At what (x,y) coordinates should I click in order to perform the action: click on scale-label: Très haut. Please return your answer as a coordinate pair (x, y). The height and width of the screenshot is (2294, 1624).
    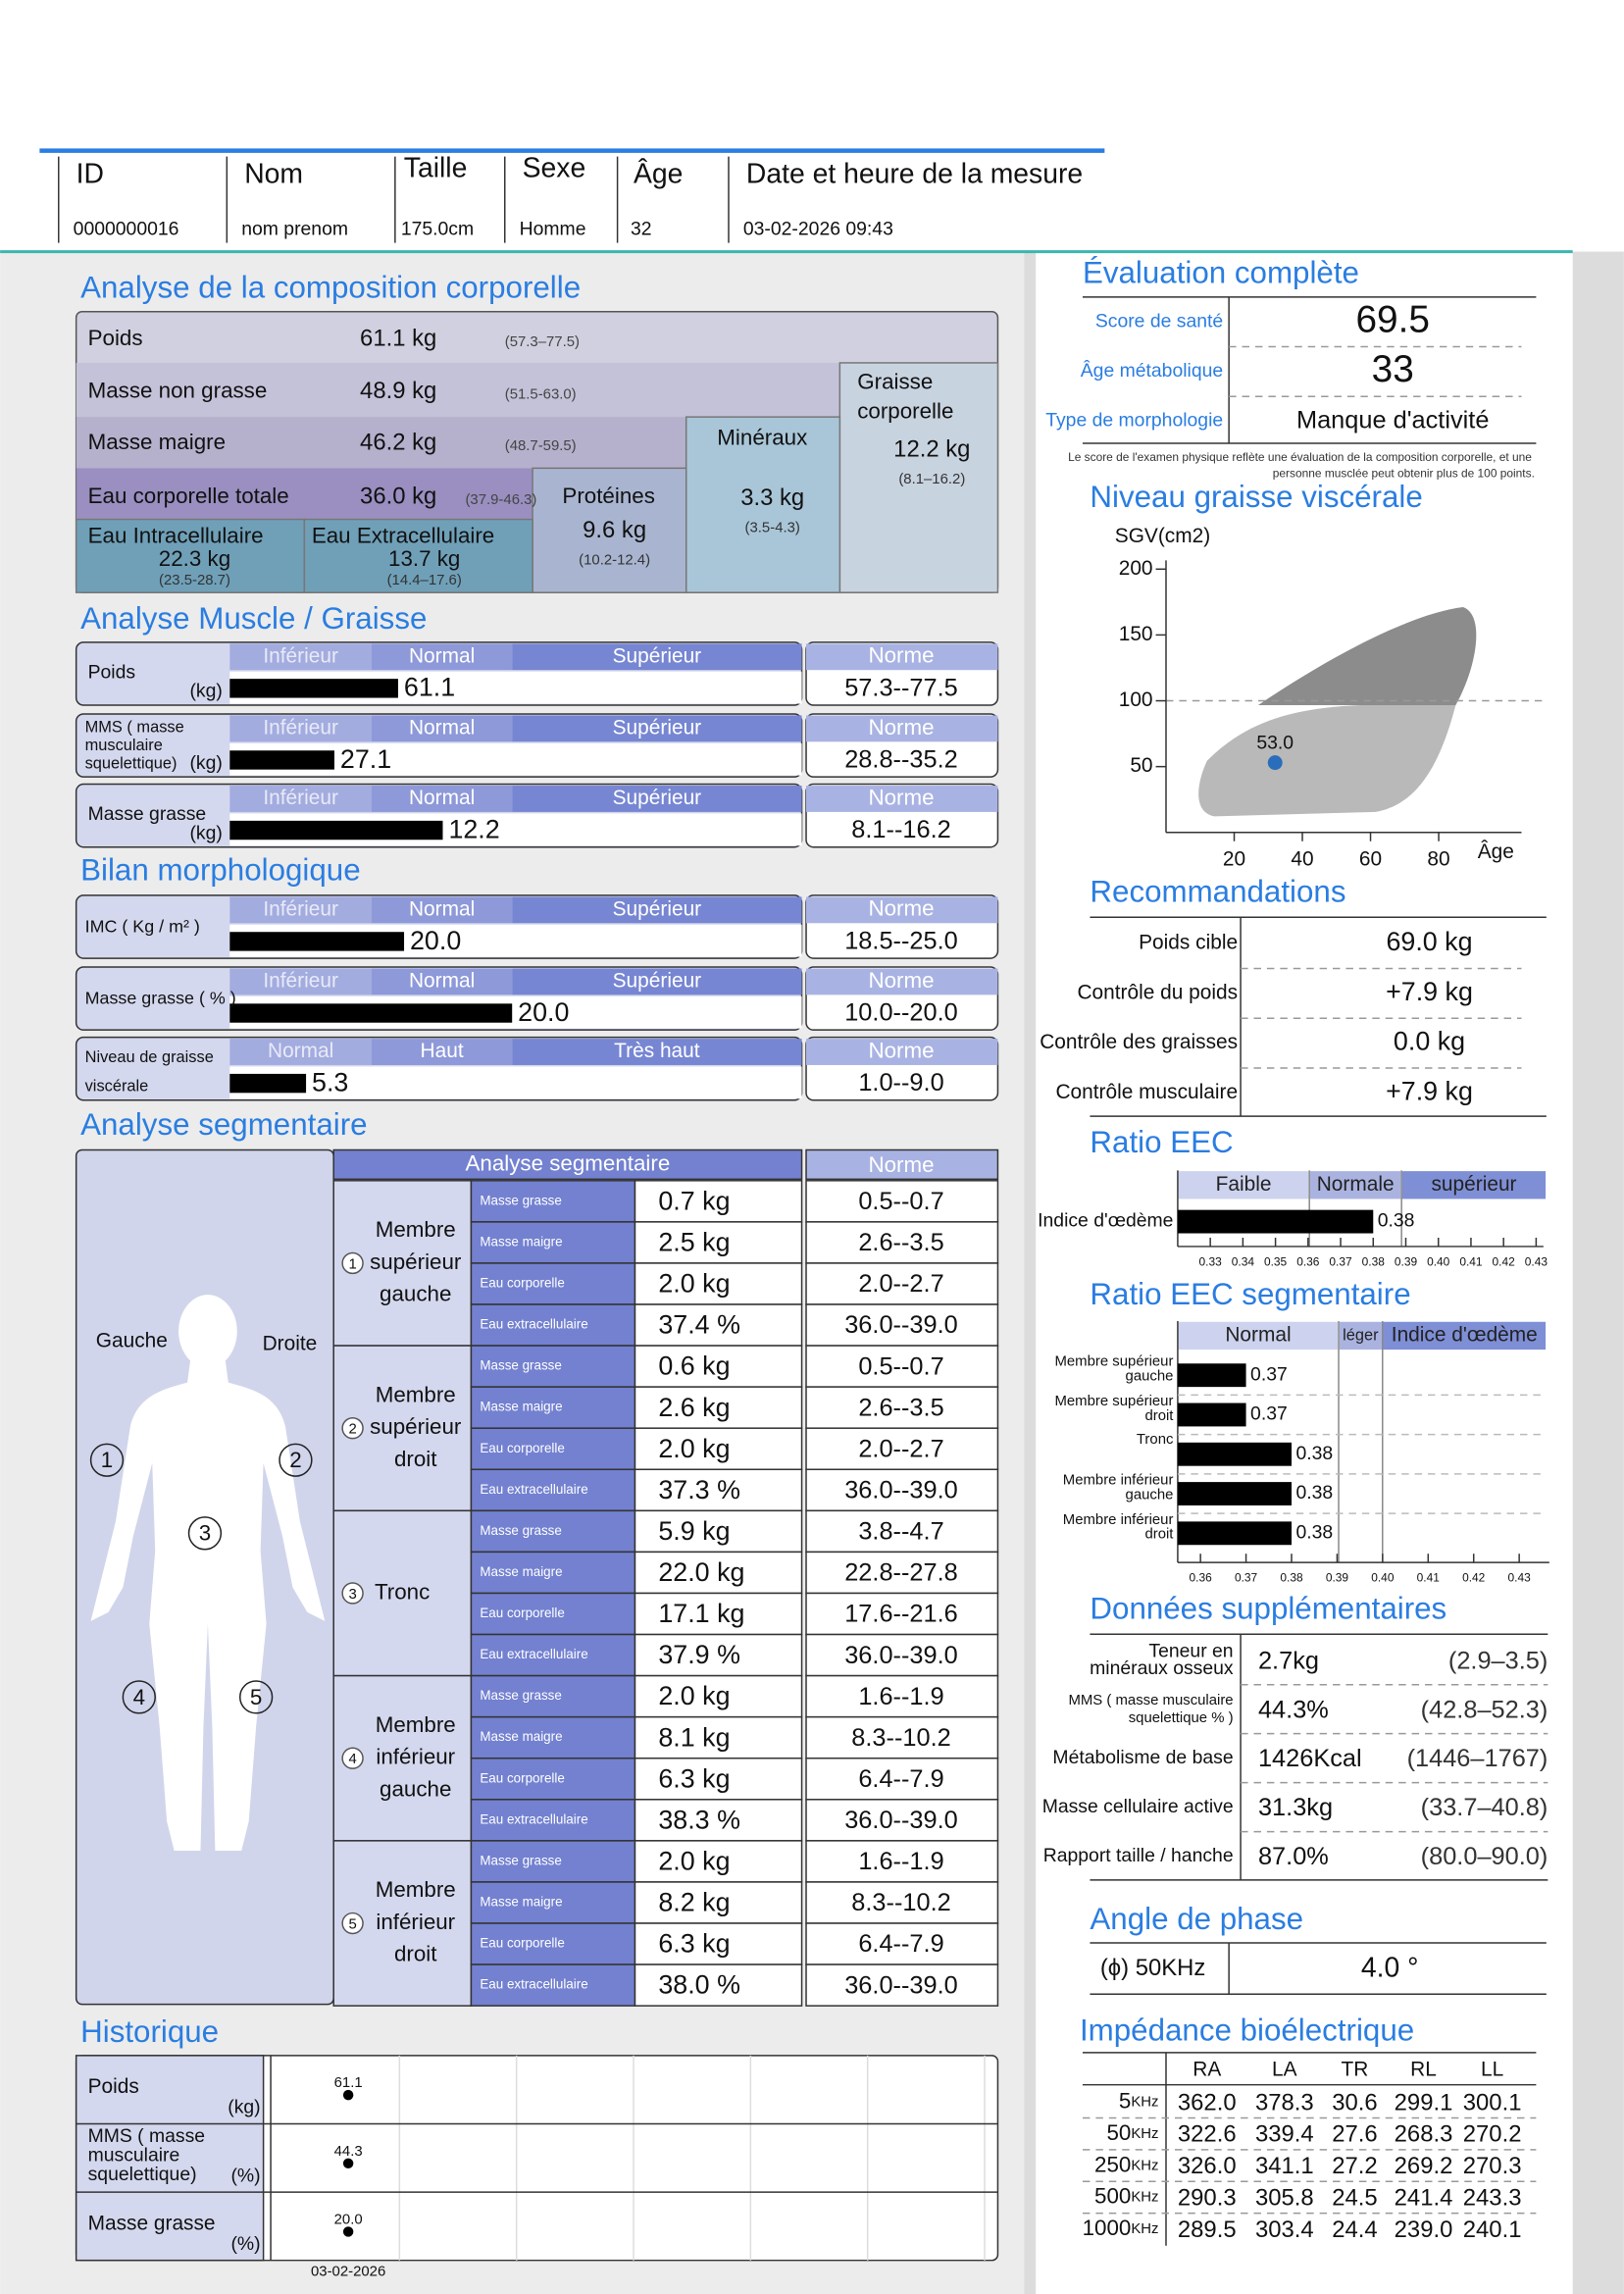
    Looking at the image, I should click on (657, 1051).